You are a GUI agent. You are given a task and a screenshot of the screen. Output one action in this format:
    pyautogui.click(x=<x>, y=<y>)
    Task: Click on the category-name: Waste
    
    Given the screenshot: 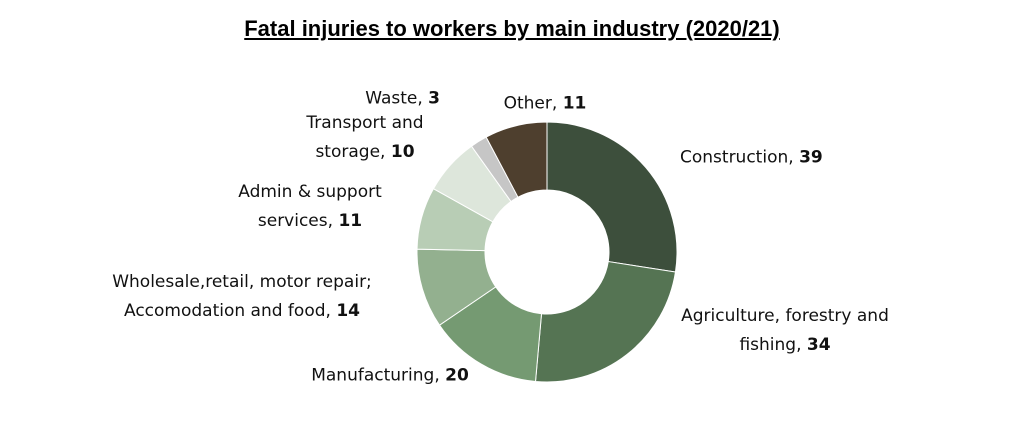 What is the action you would take?
    pyautogui.click(x=391, y=98)
    